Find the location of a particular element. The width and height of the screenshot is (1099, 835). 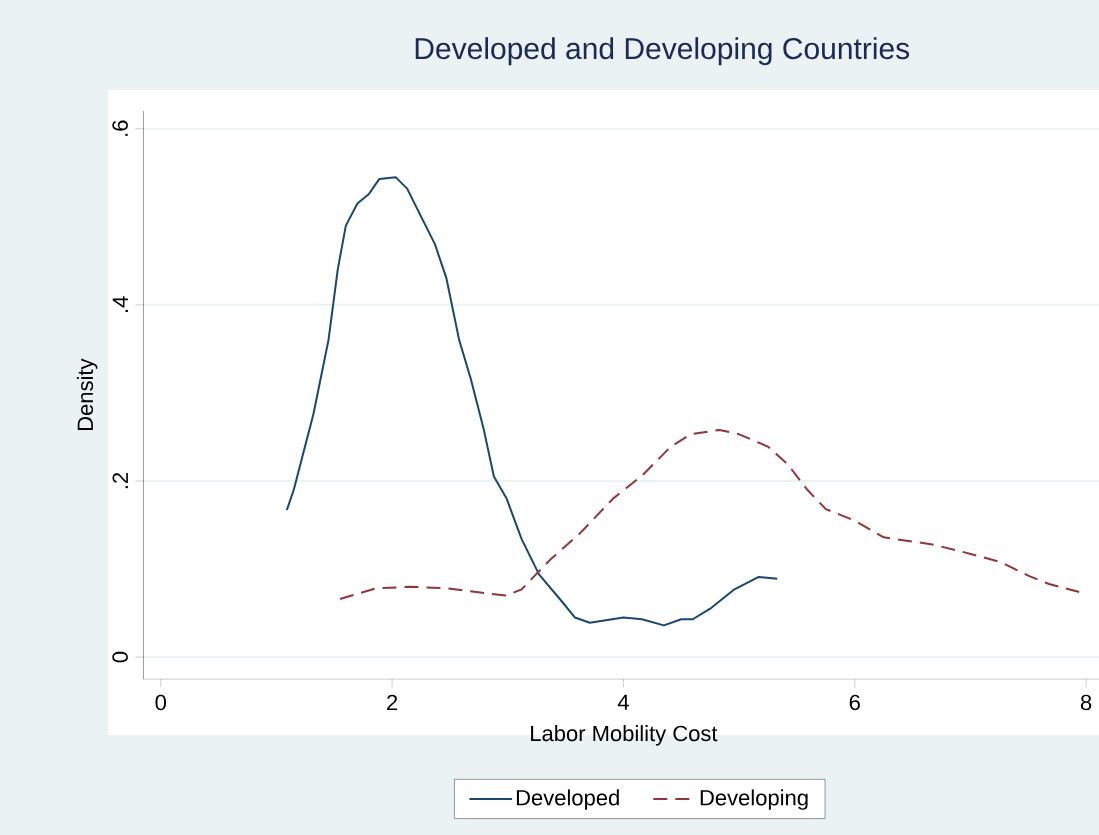

x-tick-label: 2 is located at coordinates (392, 702).